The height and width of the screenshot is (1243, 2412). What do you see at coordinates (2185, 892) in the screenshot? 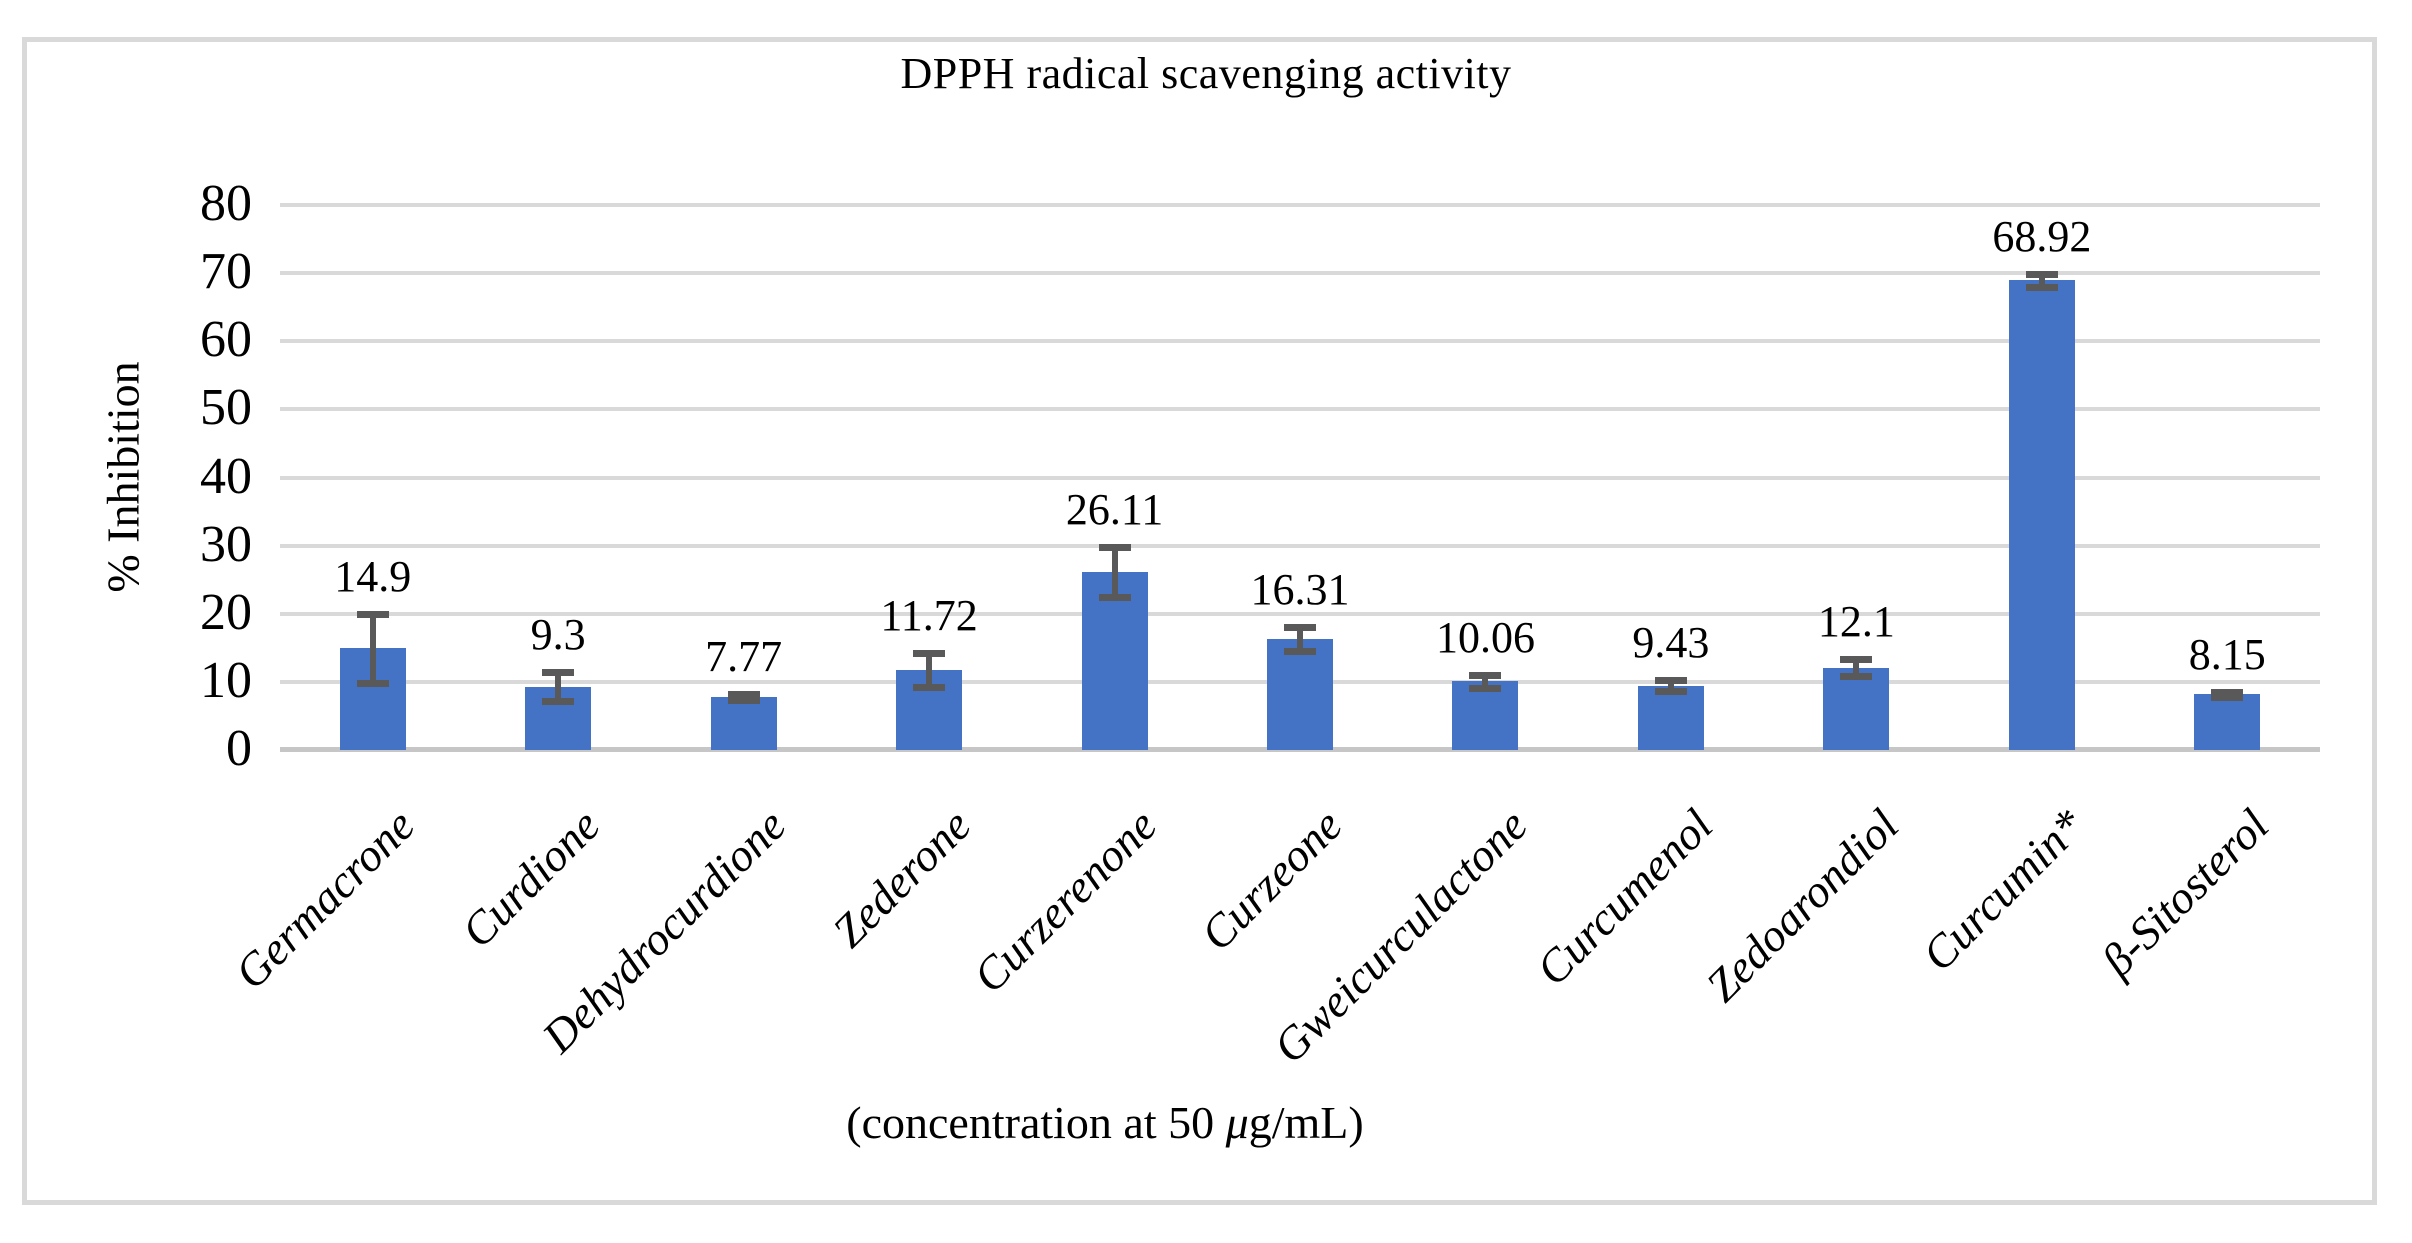
I see `category-label-β-Sitosterol: β-Sitosterol` at bounding box center [2185, 892].